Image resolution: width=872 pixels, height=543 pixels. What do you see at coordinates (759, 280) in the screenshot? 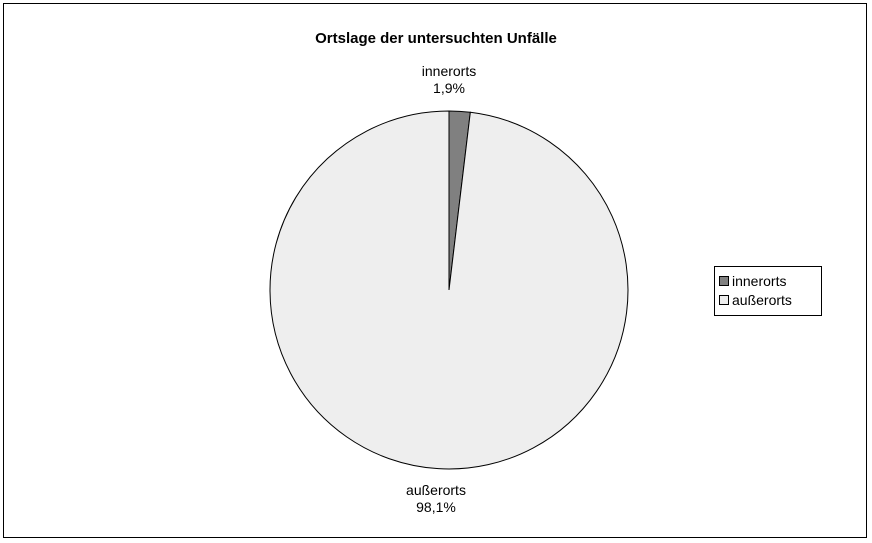
I see `legend-label-innerorts: innerorts` at bounding box center [759, 280].